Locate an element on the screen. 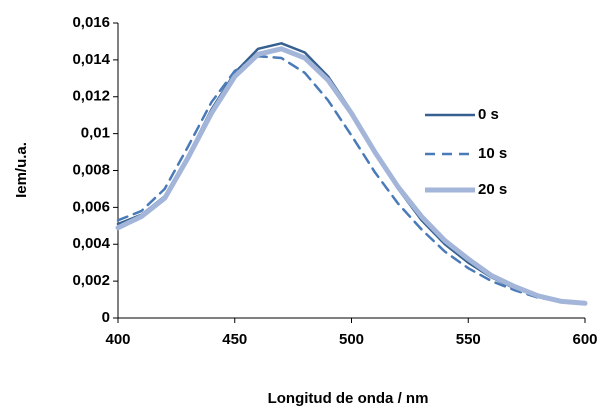 The height and width of the screenshot is (411, 605). x-tick-label: 500 is located at coordinates (351, 339).